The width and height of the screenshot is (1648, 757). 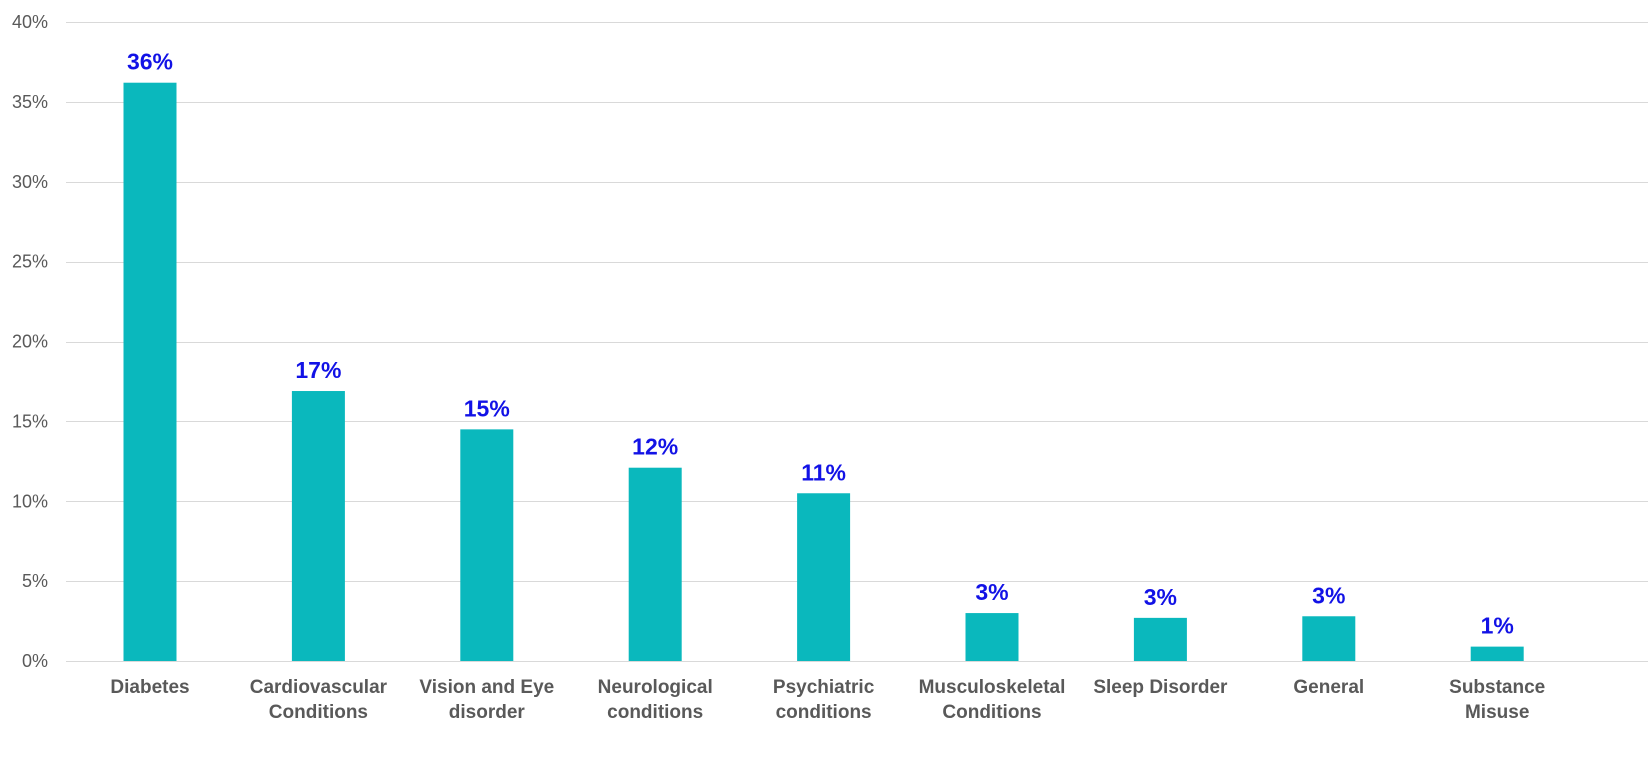 I want to click on category-label-line: Psychiatric, so click(x=824, y=687).